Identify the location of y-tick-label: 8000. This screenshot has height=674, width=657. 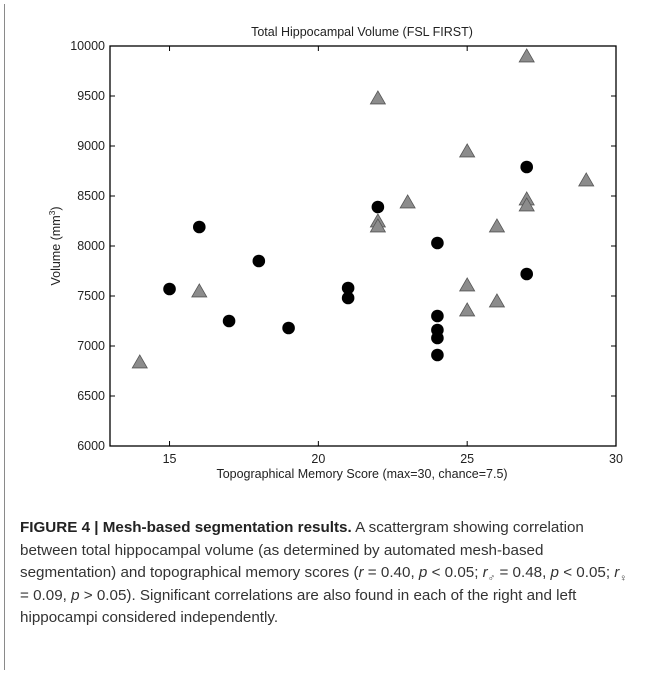
(91, 246).